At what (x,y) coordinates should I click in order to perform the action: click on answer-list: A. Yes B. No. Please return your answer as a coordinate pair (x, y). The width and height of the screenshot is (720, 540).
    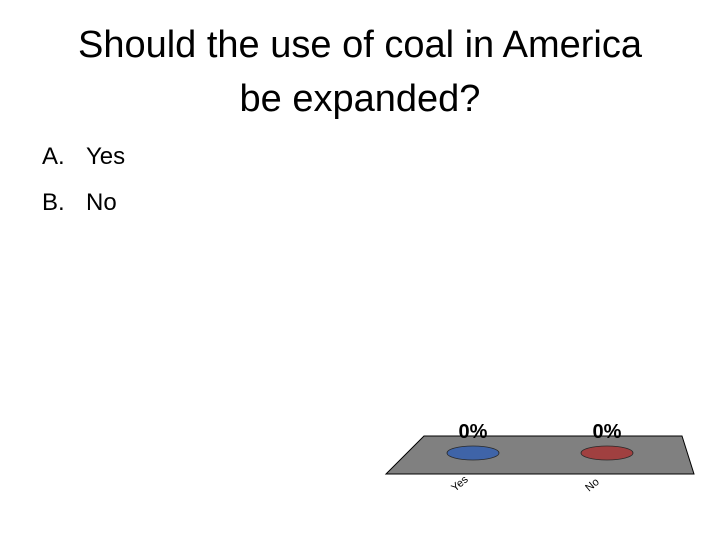
    Looking at the image, I should click on (83, 180).